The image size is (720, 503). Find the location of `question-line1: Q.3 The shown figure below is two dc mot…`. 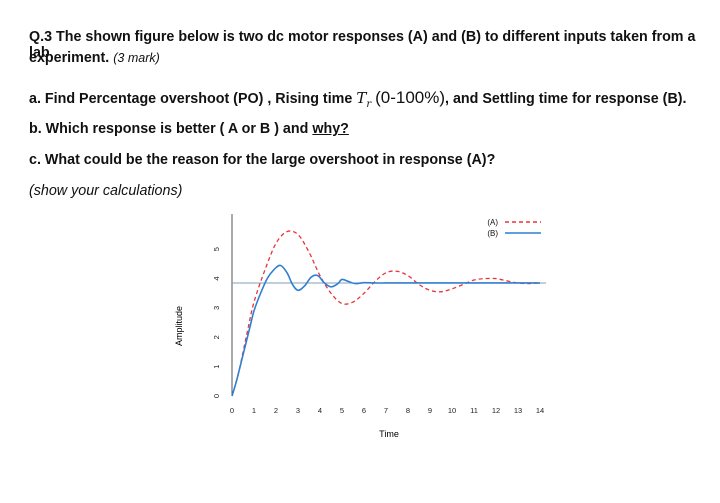

question-line1: Q.3 The shown figure below is two dc mot… is located at coordinates (374, 45).